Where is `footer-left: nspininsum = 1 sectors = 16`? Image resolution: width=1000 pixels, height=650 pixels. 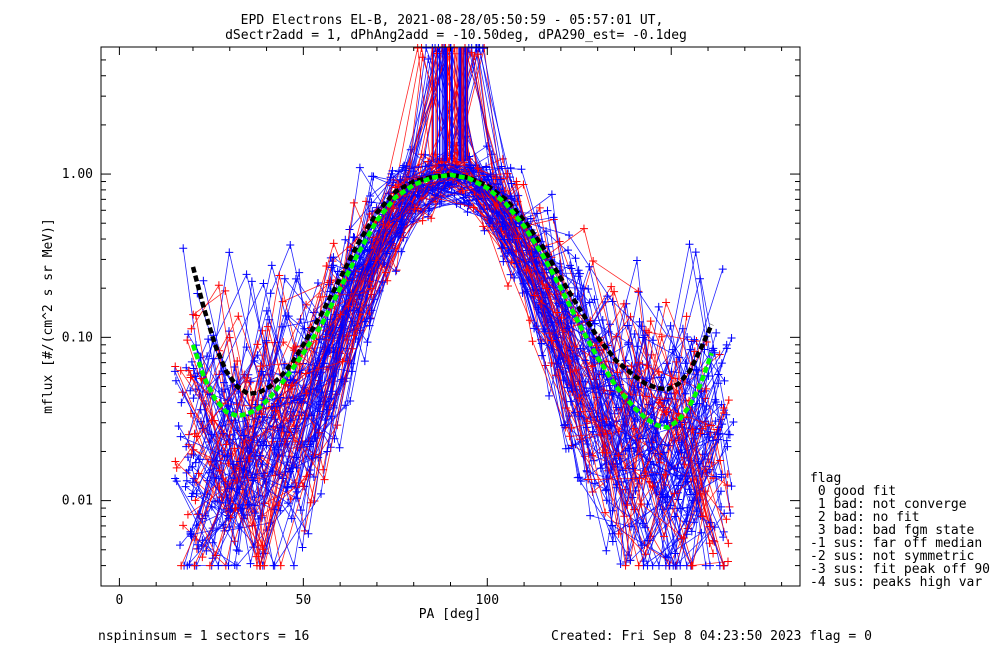 footer-left: nspininsum = 1 sectors = 16 is located at coordinates (203, 636).